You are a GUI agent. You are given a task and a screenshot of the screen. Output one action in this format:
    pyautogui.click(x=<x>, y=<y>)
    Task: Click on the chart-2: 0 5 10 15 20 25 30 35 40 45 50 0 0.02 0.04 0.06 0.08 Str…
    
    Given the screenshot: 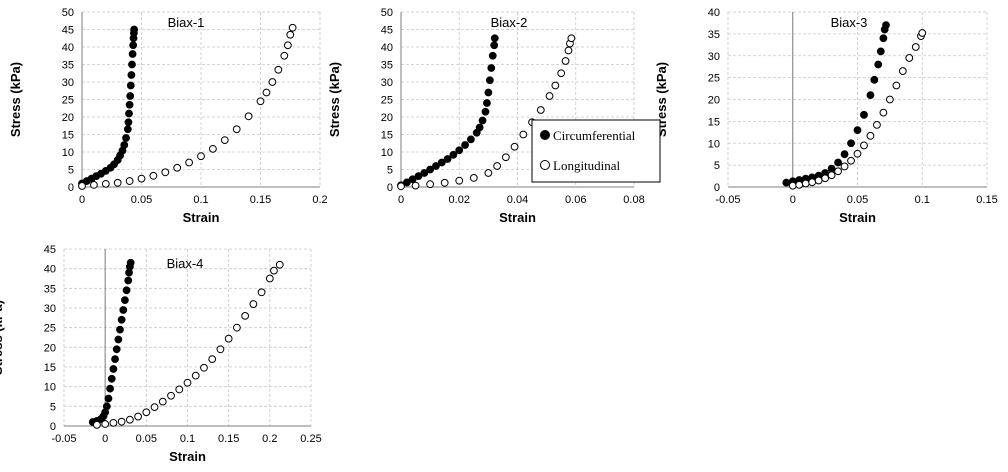 What is the action you would take?
    pyautogui.click(x=486, y=116)
    